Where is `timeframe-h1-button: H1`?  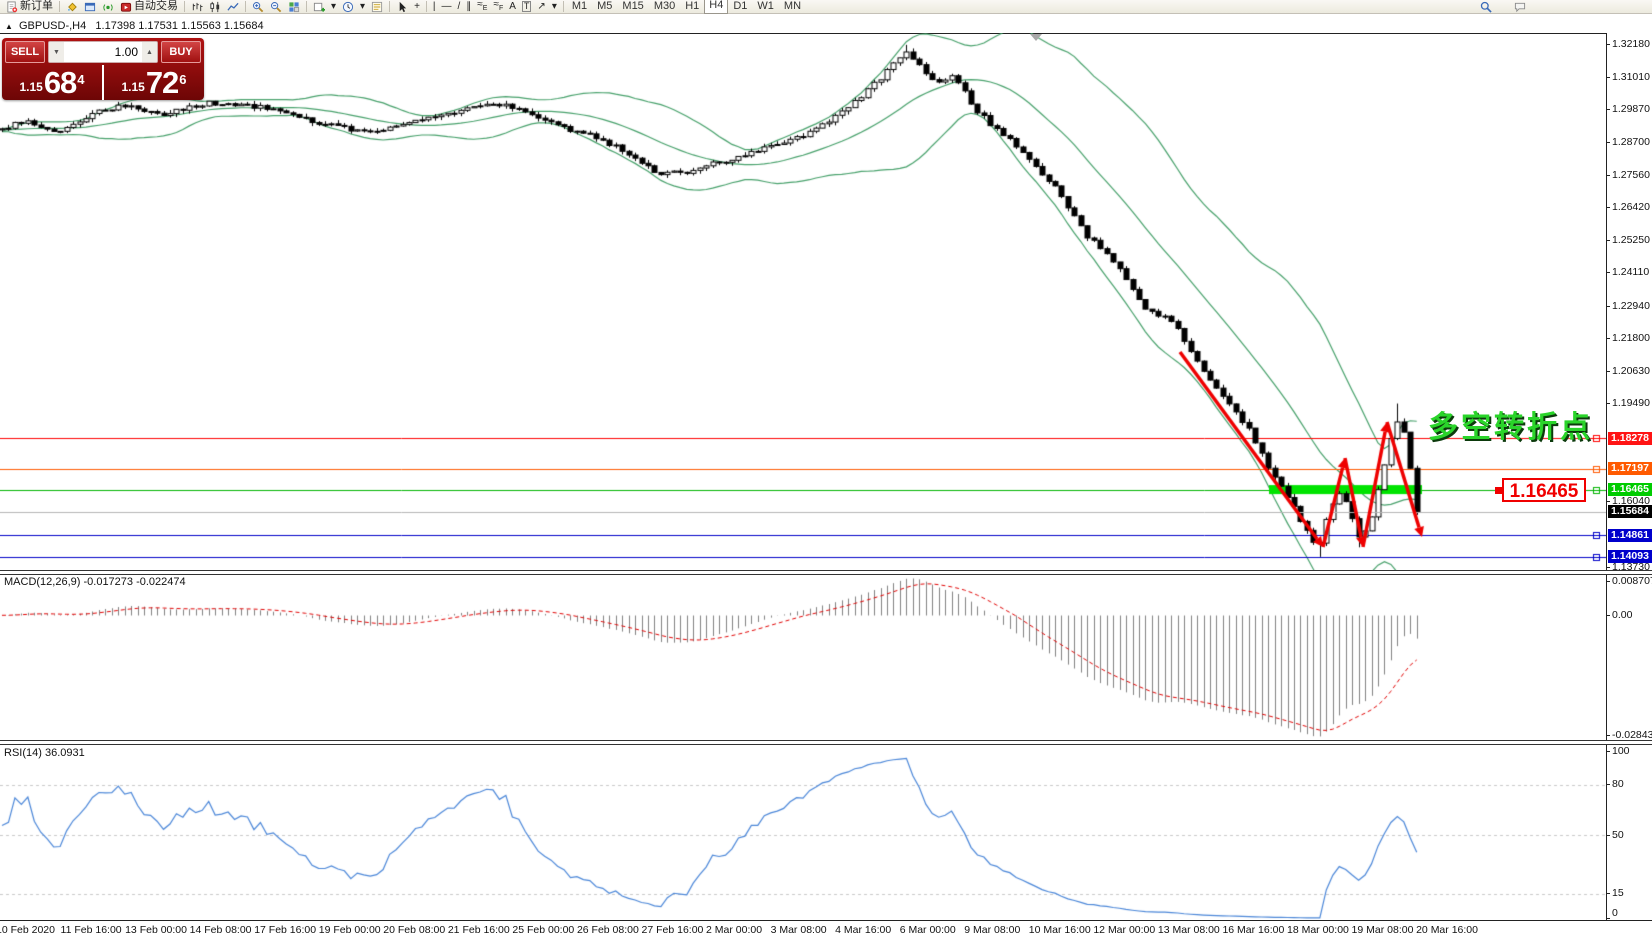
timeframe-h1-button: H1 is located at coordinates (692, 6).